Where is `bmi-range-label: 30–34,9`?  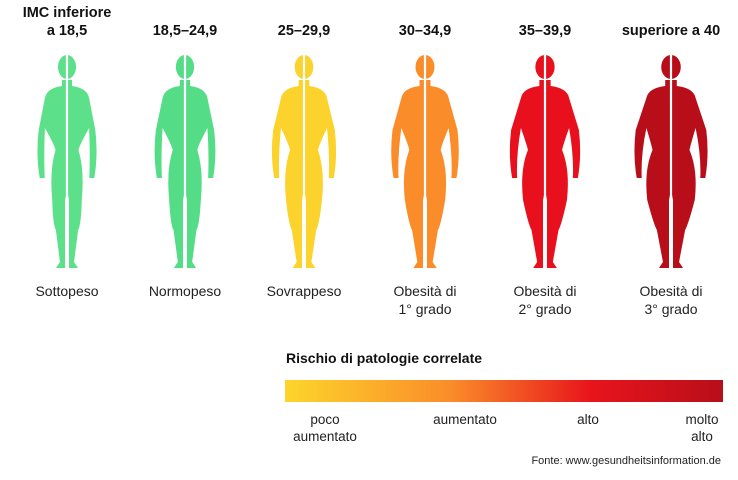 bmi-range-label: 30–34,9 is located at coordinates (425, 31).